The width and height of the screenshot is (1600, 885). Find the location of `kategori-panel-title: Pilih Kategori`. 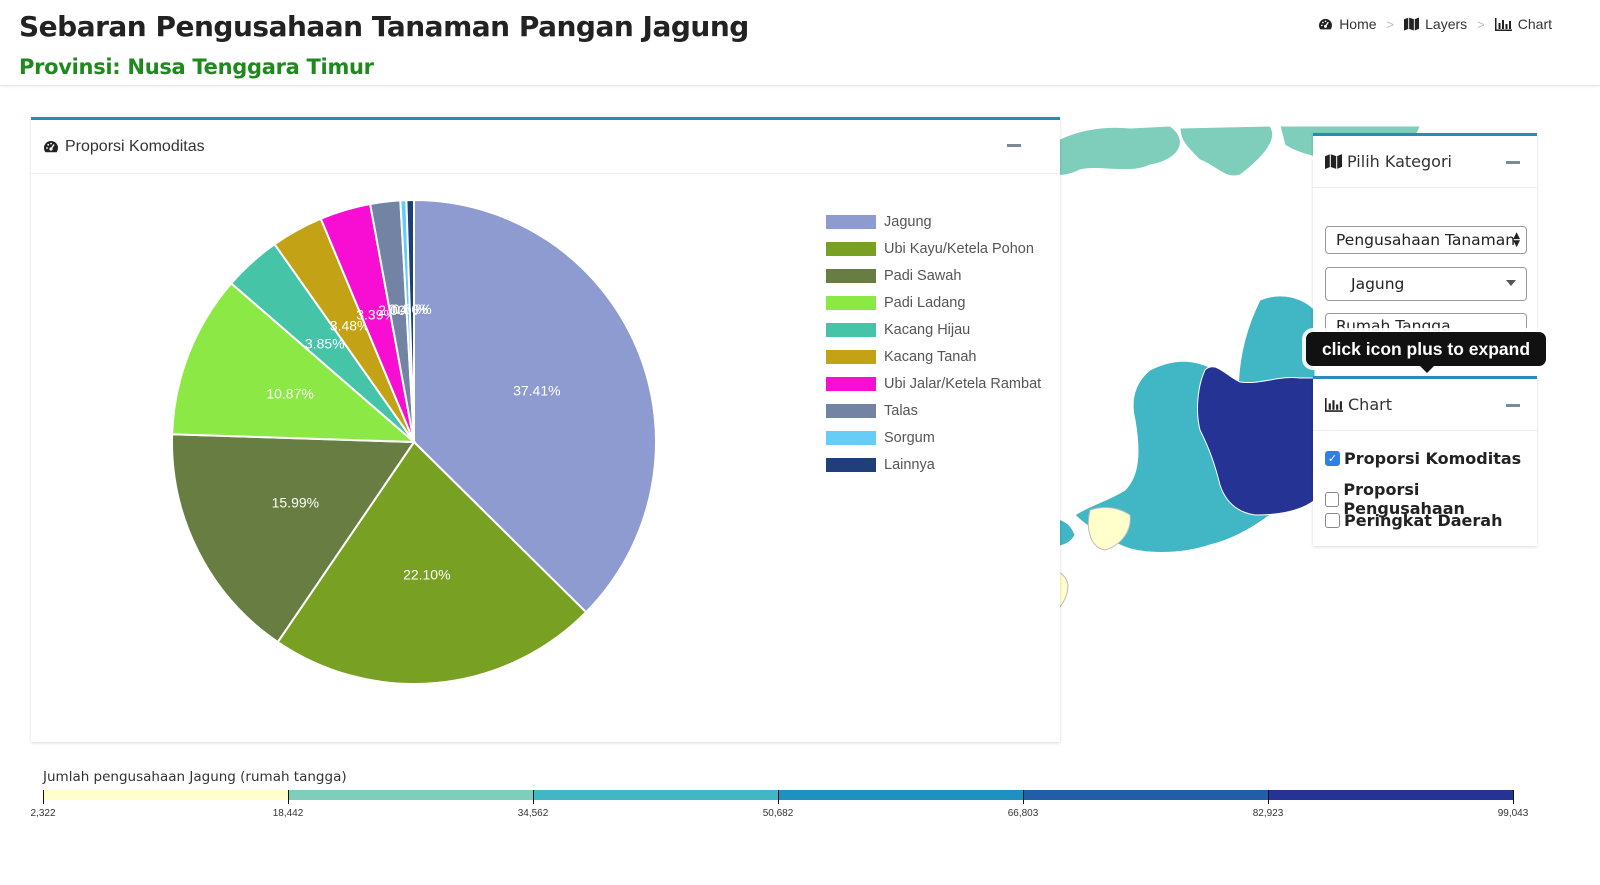

kategori-panel-title: Pilih Kategori is located at coordinates (1399, 161).